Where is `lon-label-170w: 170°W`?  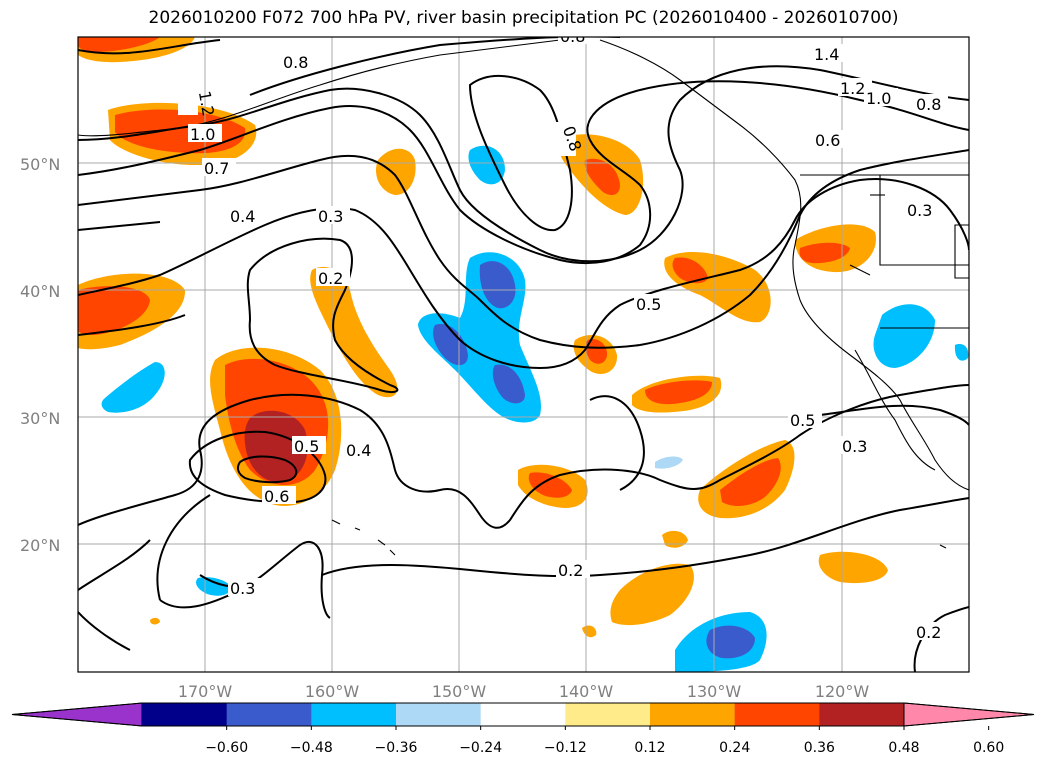 lon-label-170w: 170°W is located at coordinates (205, 691).